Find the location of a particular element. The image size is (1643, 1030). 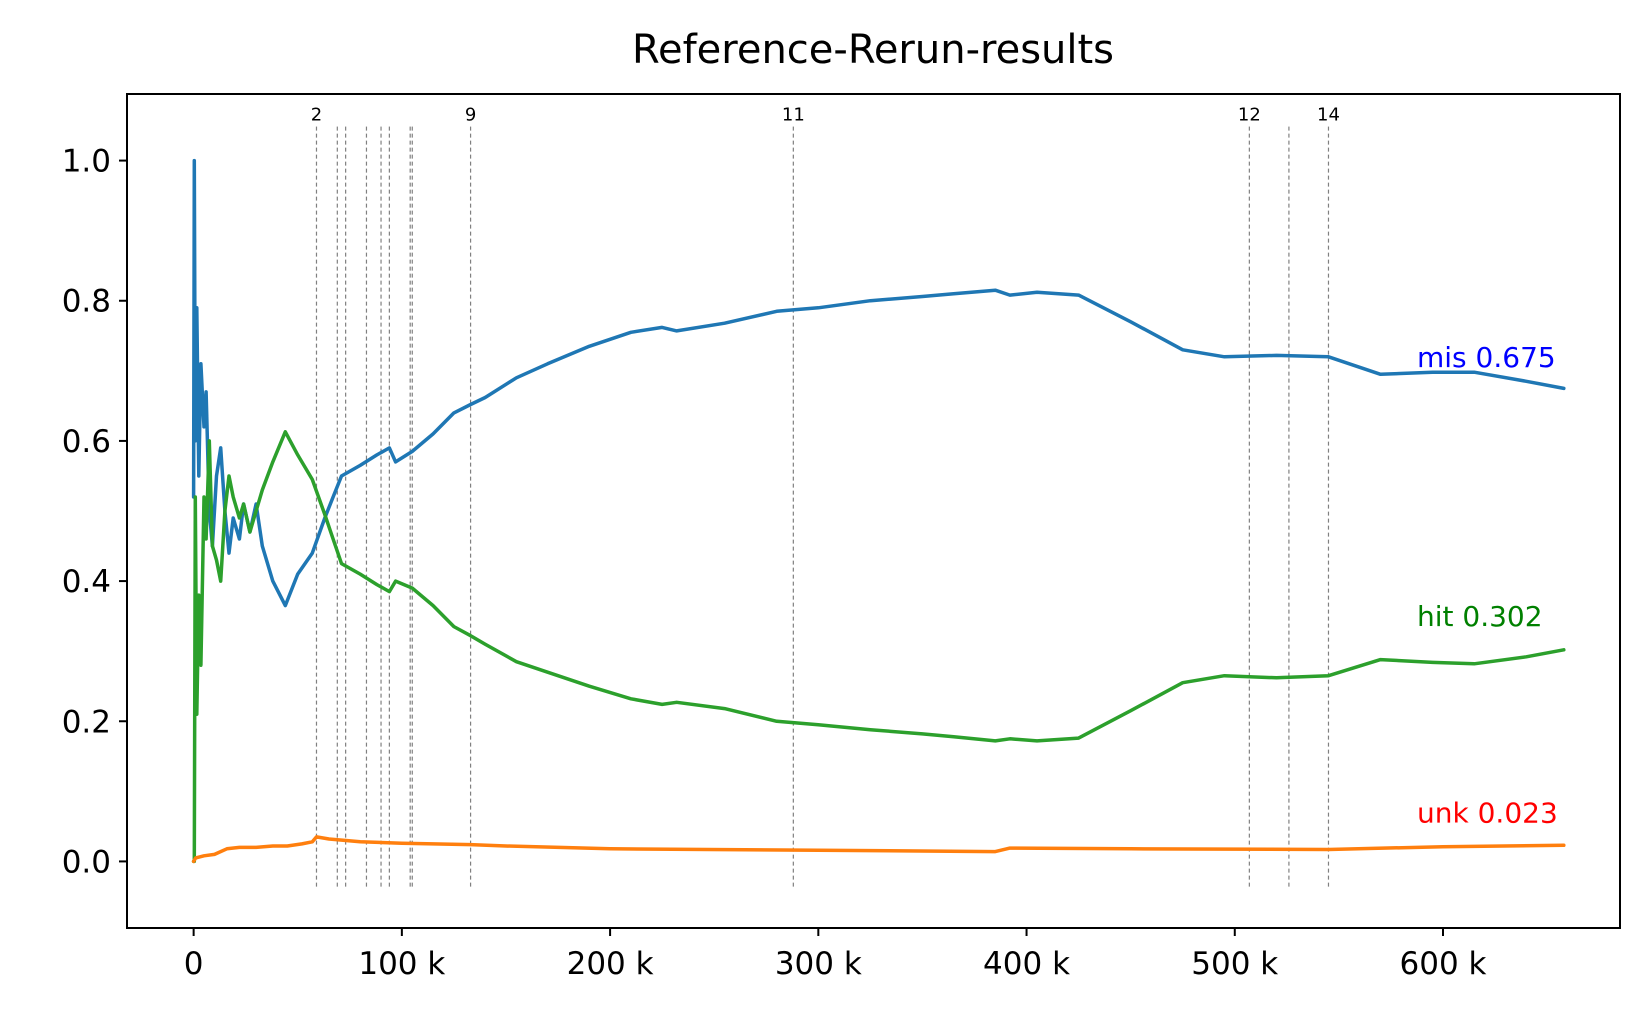

x-tick-label: 300 k is located at coordinates (818, 964).